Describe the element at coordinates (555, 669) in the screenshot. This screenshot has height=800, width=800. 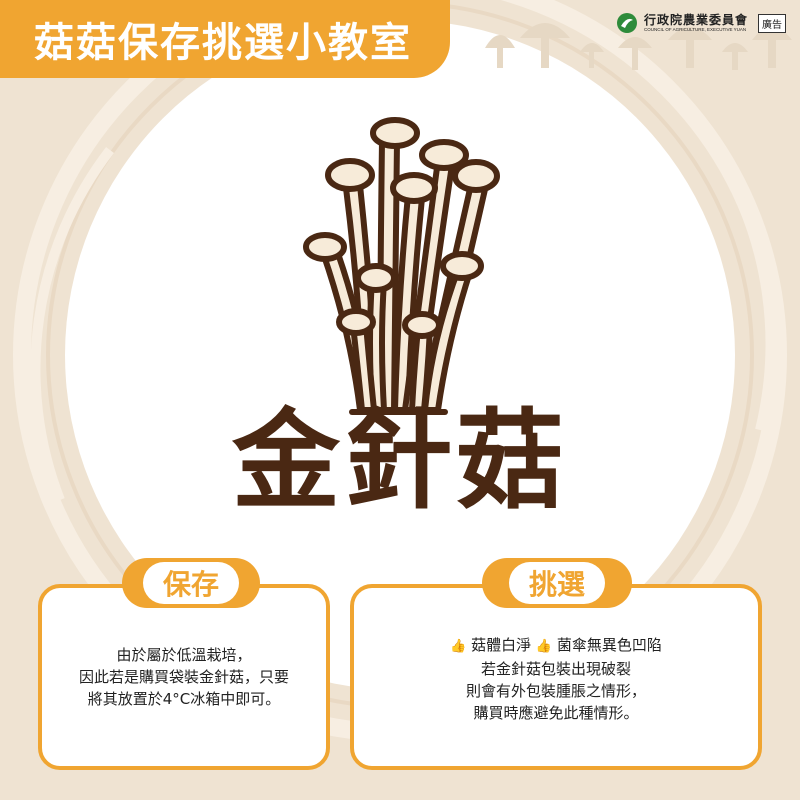
I see `selection-line-1: 若金針菇包裝出現破裂` at that location.